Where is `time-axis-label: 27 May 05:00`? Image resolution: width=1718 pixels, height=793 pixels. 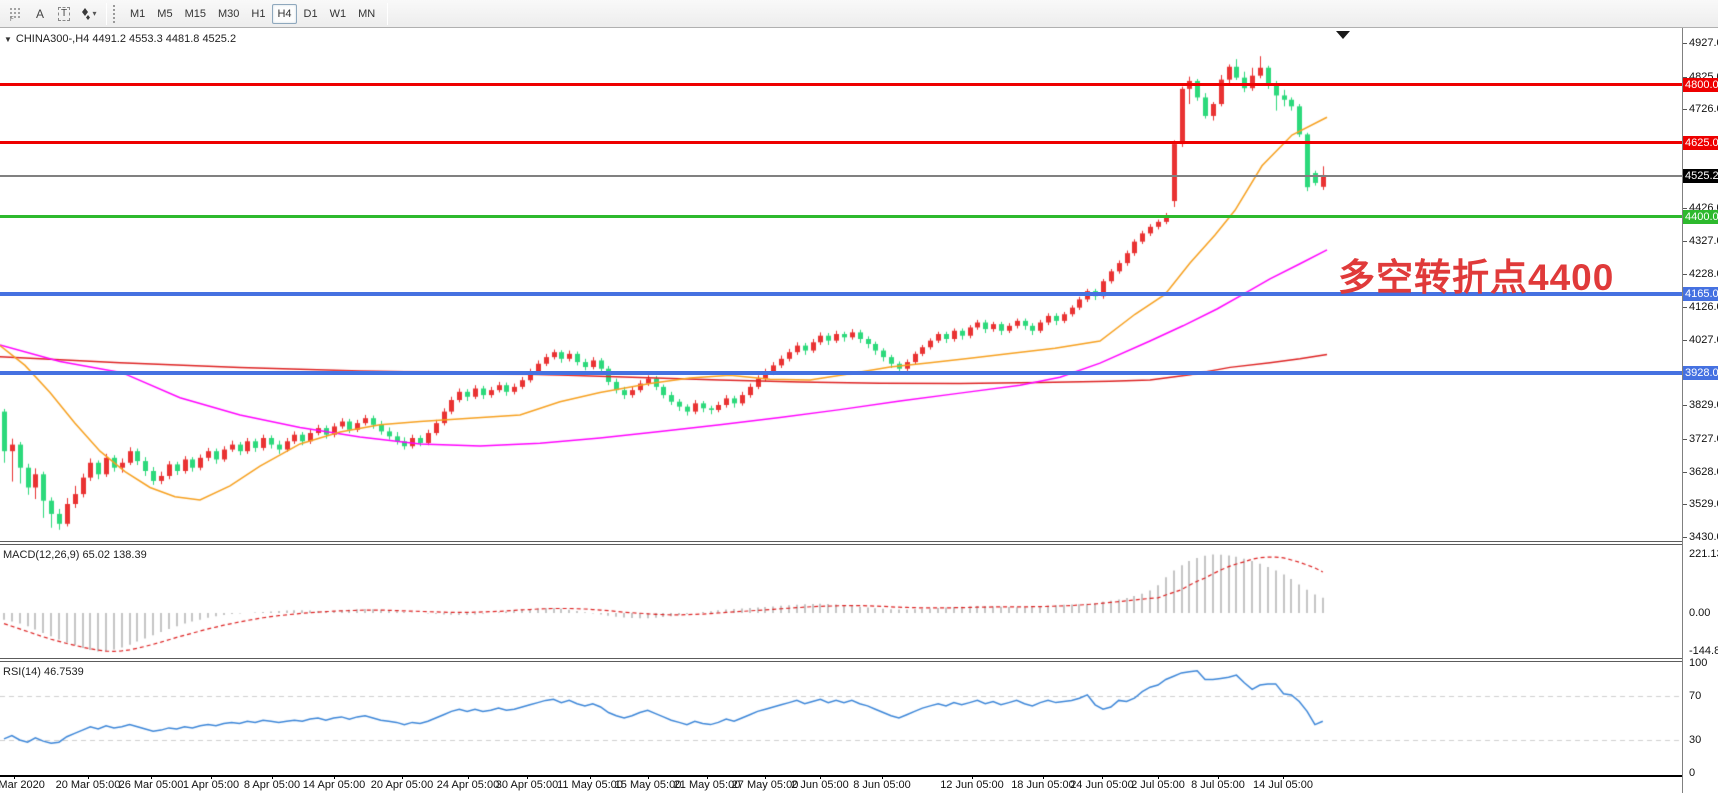 time-axis-label: 27 May 05:00 is located at coordinates (765, 785).